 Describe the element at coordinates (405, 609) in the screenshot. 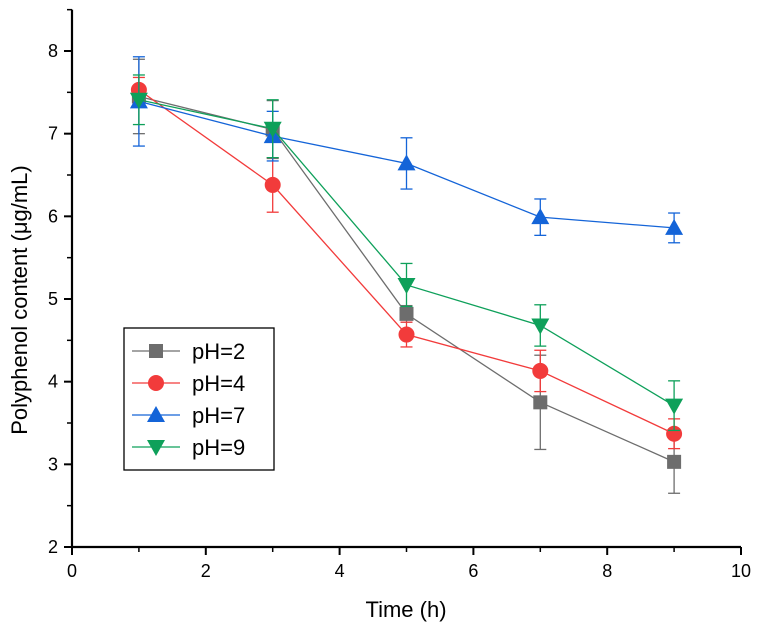

I see `x-axis-label: Time (h)` at that location.